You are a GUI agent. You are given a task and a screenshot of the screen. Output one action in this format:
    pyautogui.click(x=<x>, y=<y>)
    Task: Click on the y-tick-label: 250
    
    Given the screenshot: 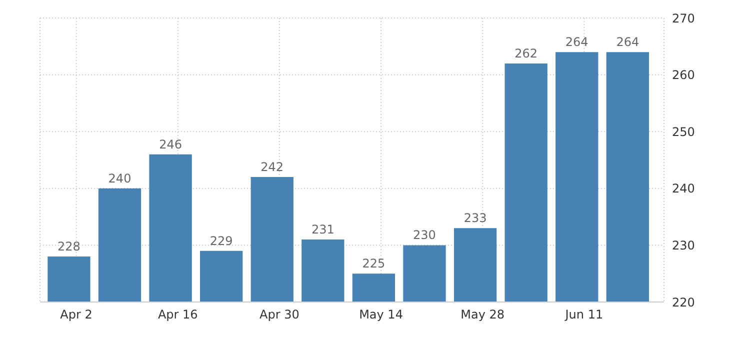 What is the action you would take?
    pyautogui.click(x=683, y=131)
    